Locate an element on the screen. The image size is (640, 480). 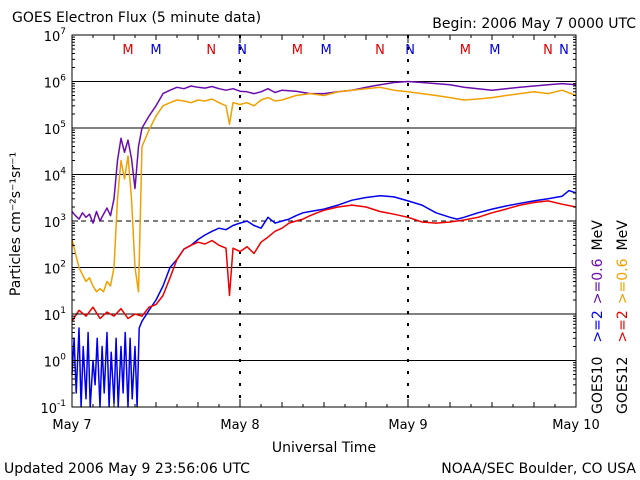
y-tick-label: 10⁵ is located at coordinates (55, 129).